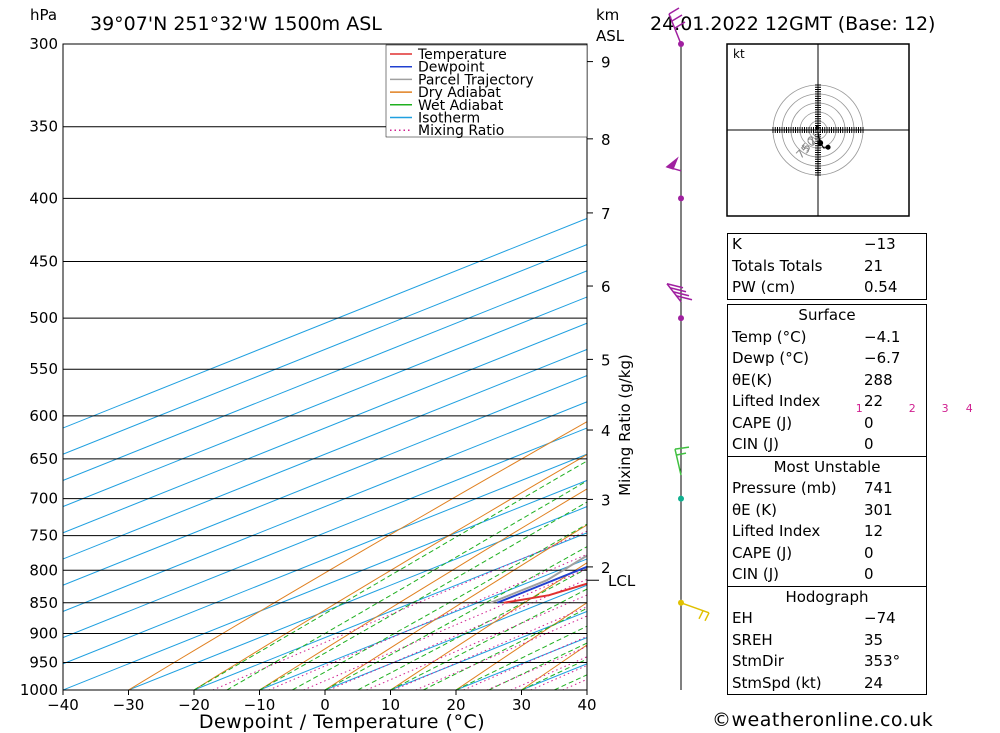 This screenshot has width=1000, height=733. I want to click on x-axis-title: Dewpoint / Temperature (°C), so click(342, 722).